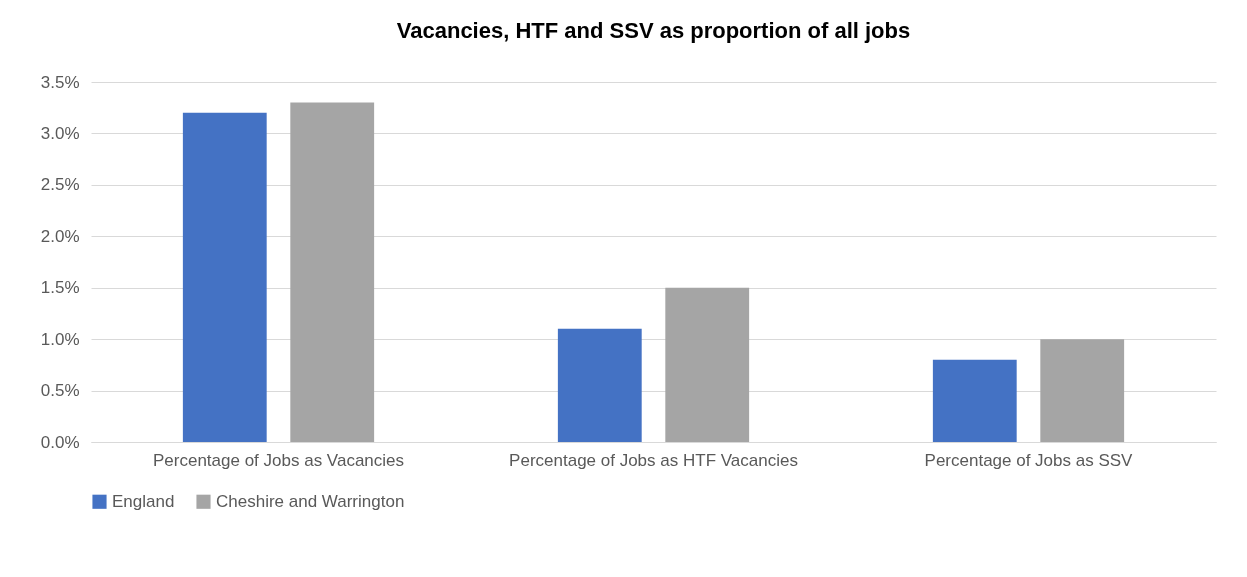  I want to click on y-tick-label: 0.5%, so click(60, 391).